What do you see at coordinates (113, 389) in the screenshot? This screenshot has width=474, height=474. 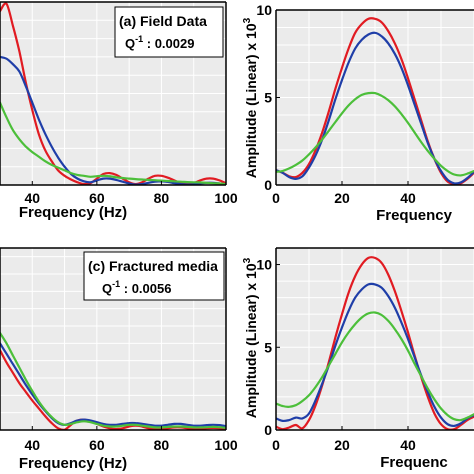 I see `series-line-red` at bounding box center [113, 389].